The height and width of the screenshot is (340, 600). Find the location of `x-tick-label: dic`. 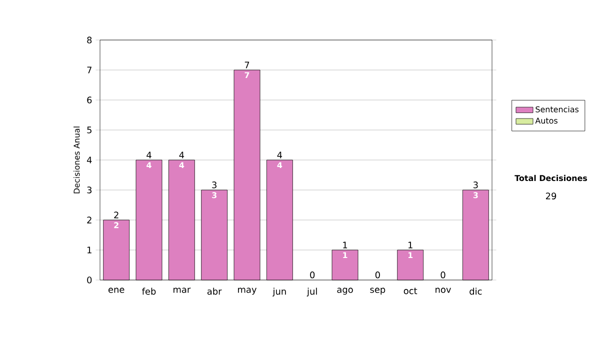

x-tick-label: dic is located at coordinates (476, 291).